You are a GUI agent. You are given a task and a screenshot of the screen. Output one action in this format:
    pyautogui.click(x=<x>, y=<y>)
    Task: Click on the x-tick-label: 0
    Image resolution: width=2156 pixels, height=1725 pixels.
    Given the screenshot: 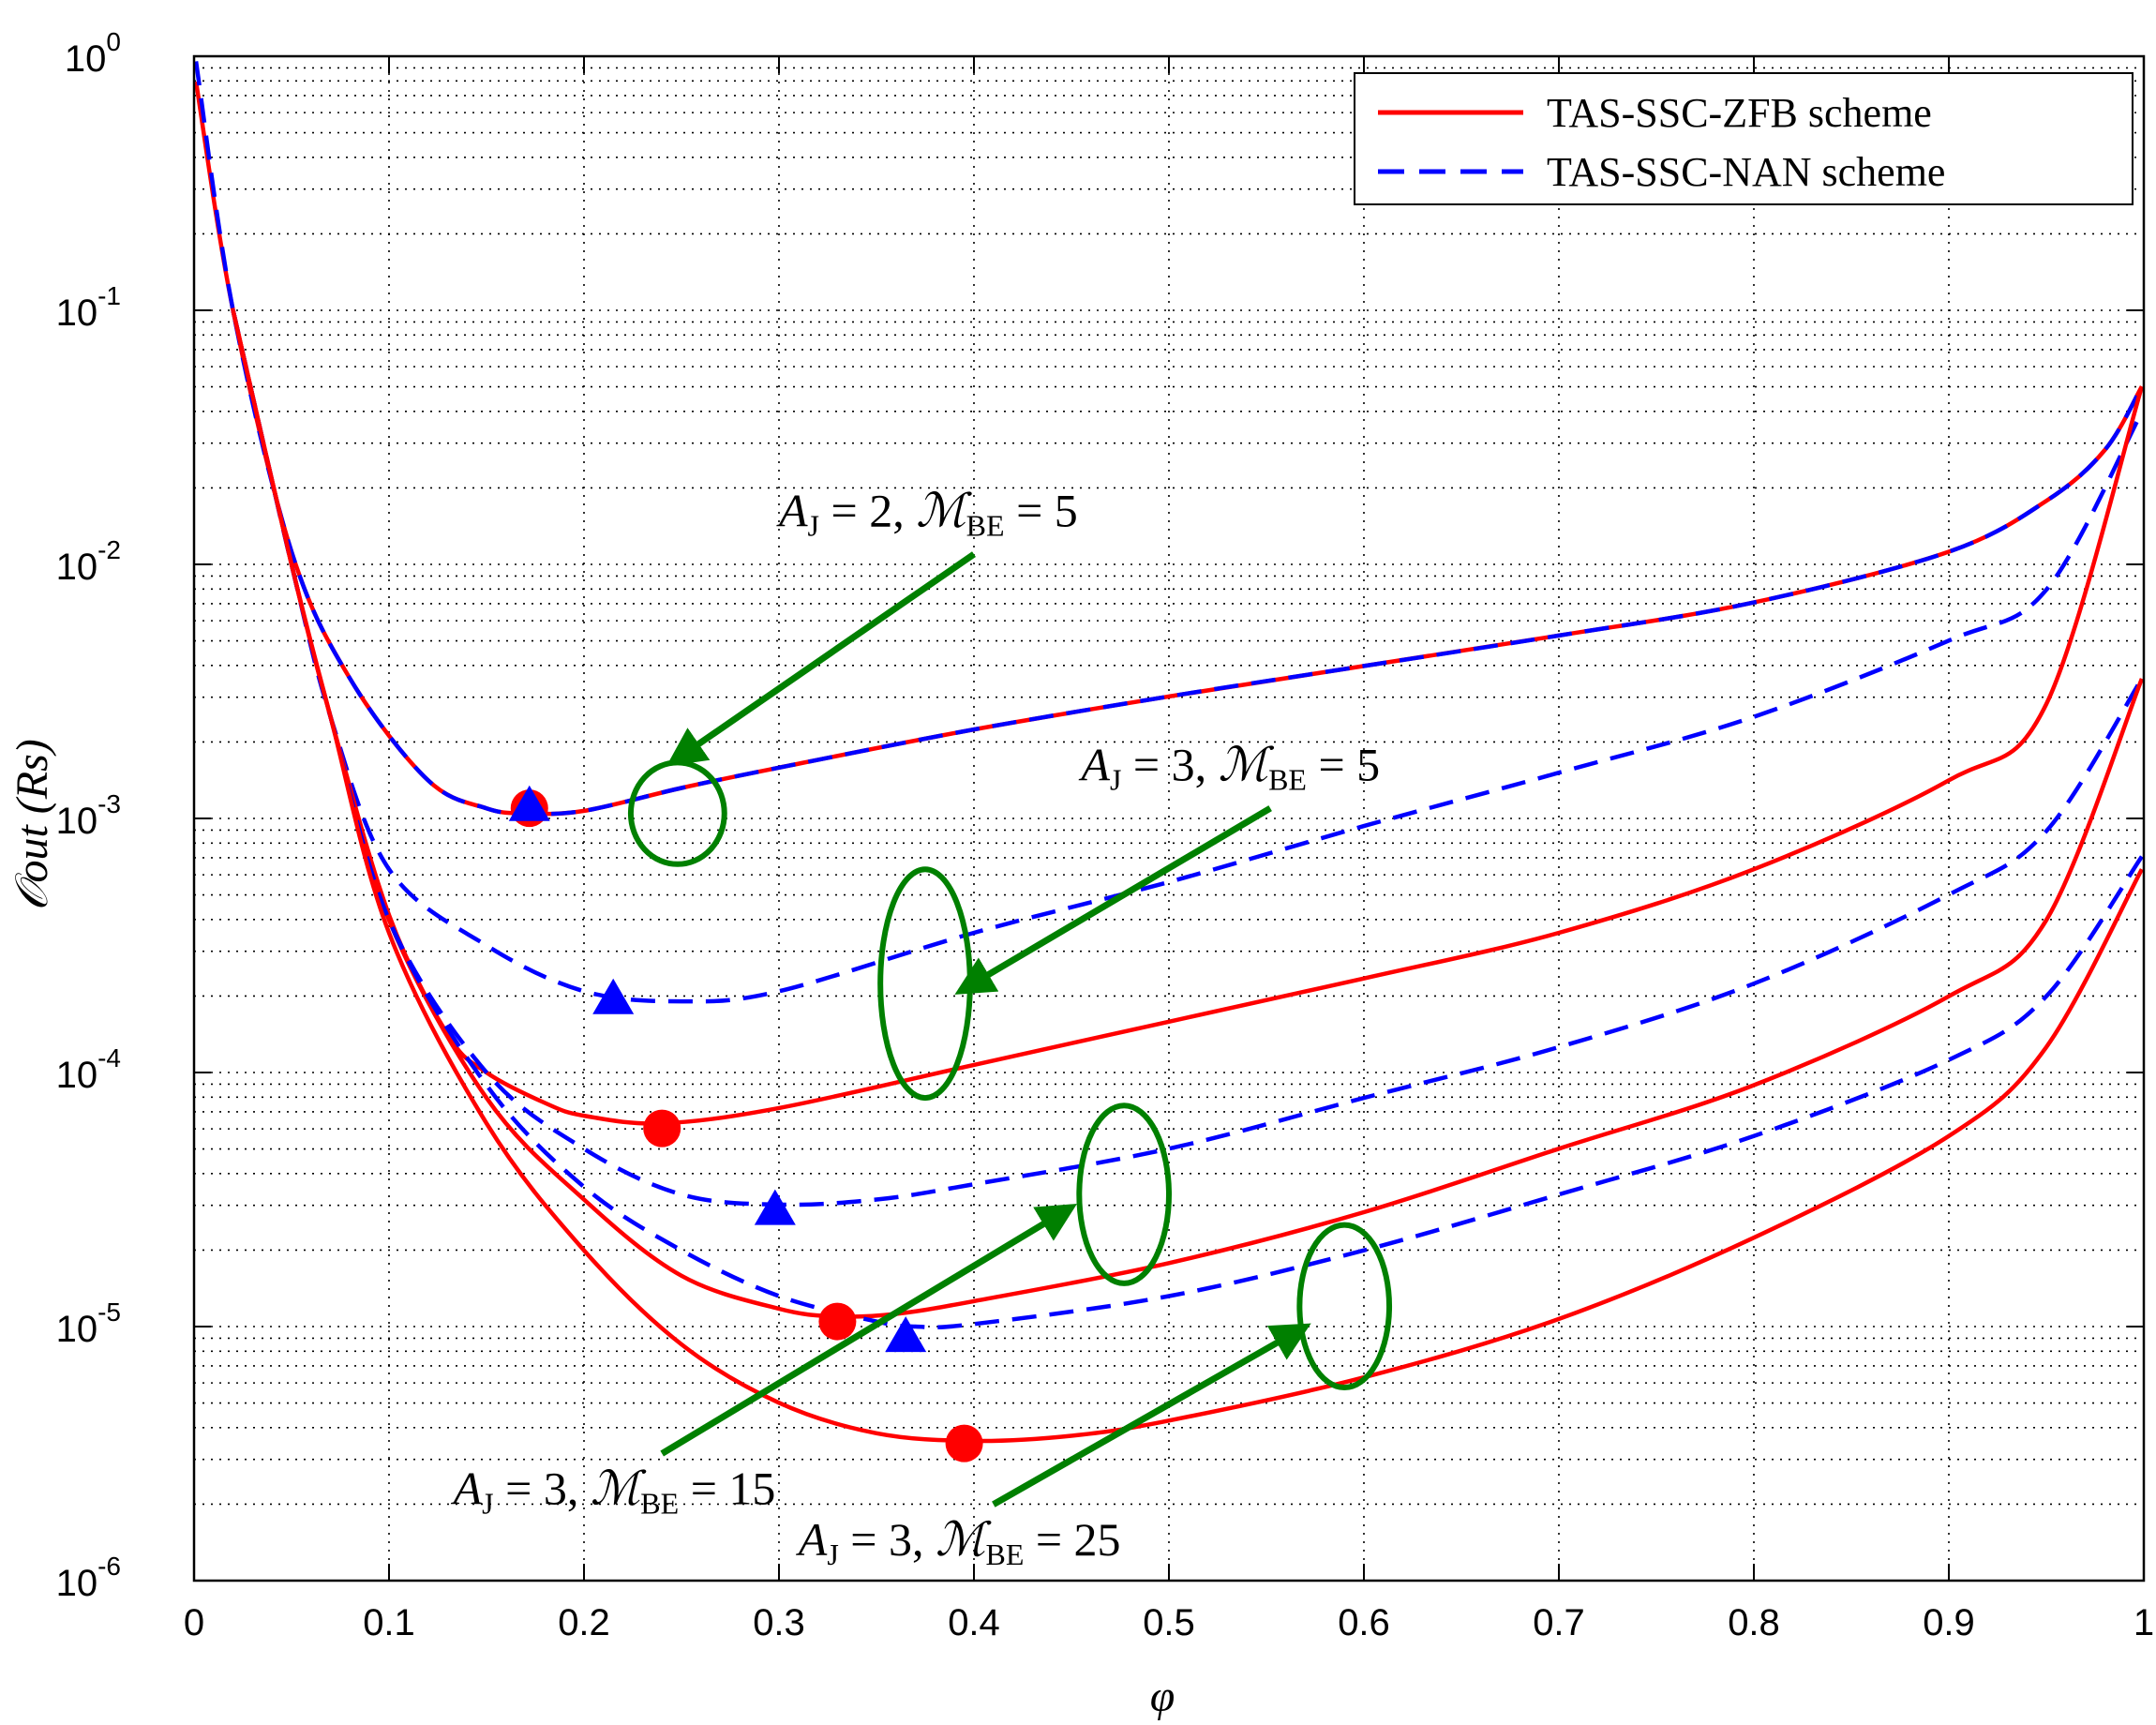 What is the action you would take?
    pyautogui.click(x=194, y=1622)
    